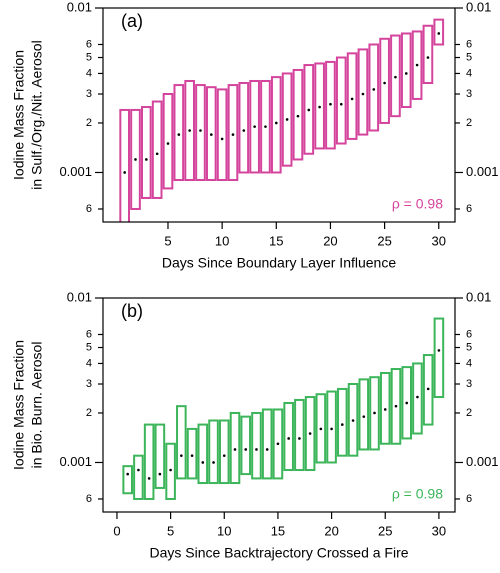  I want to click on y-tick-label: 6, so click(89, 334).